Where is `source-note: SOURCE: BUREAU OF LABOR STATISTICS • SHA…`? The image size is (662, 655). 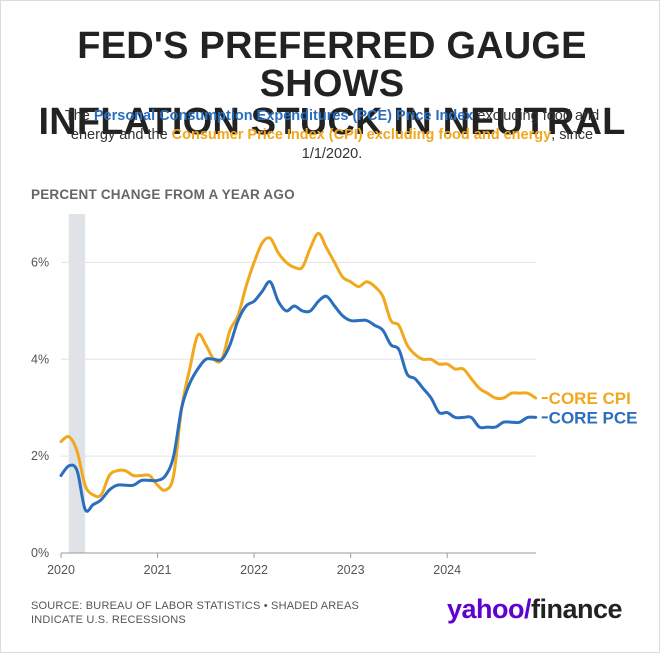 source-note: SOURCE: BUREAU OF LABOR STATISTICS • SHA… is located at coordinates (195, 613).